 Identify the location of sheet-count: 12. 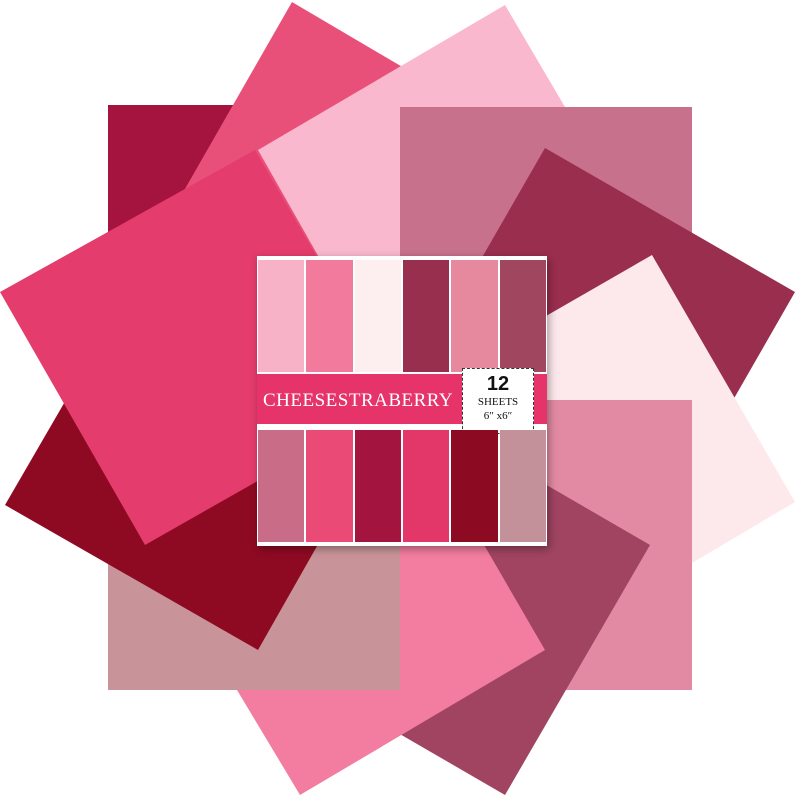
(498, 384).